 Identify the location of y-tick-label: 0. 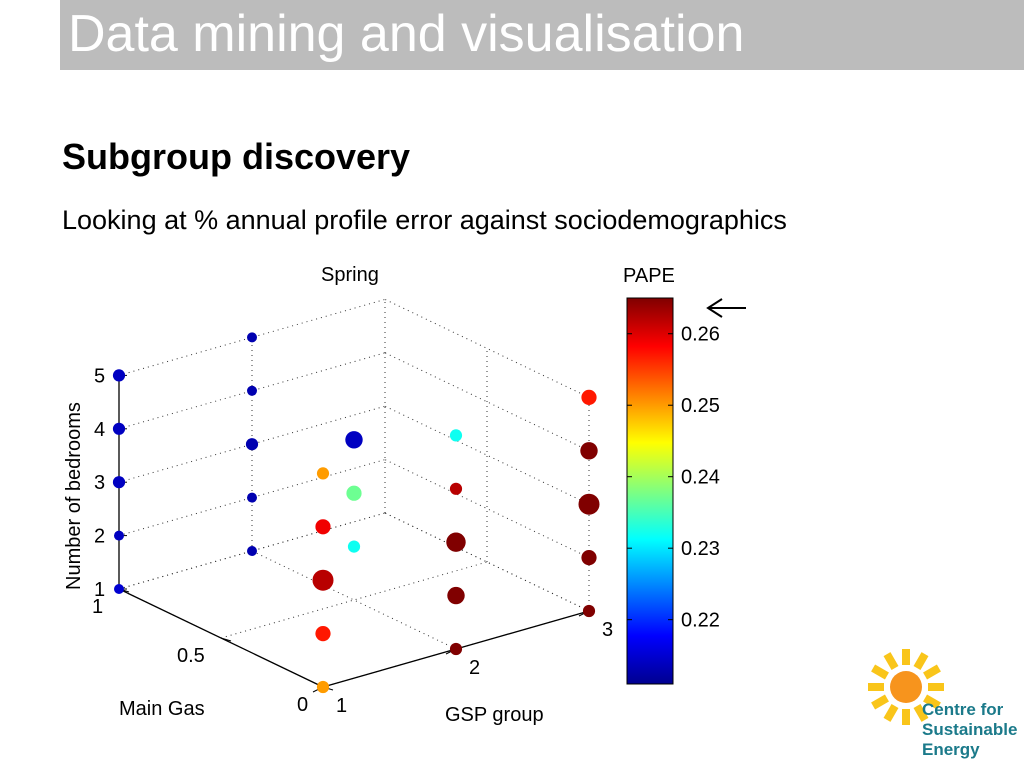
(302, 705).